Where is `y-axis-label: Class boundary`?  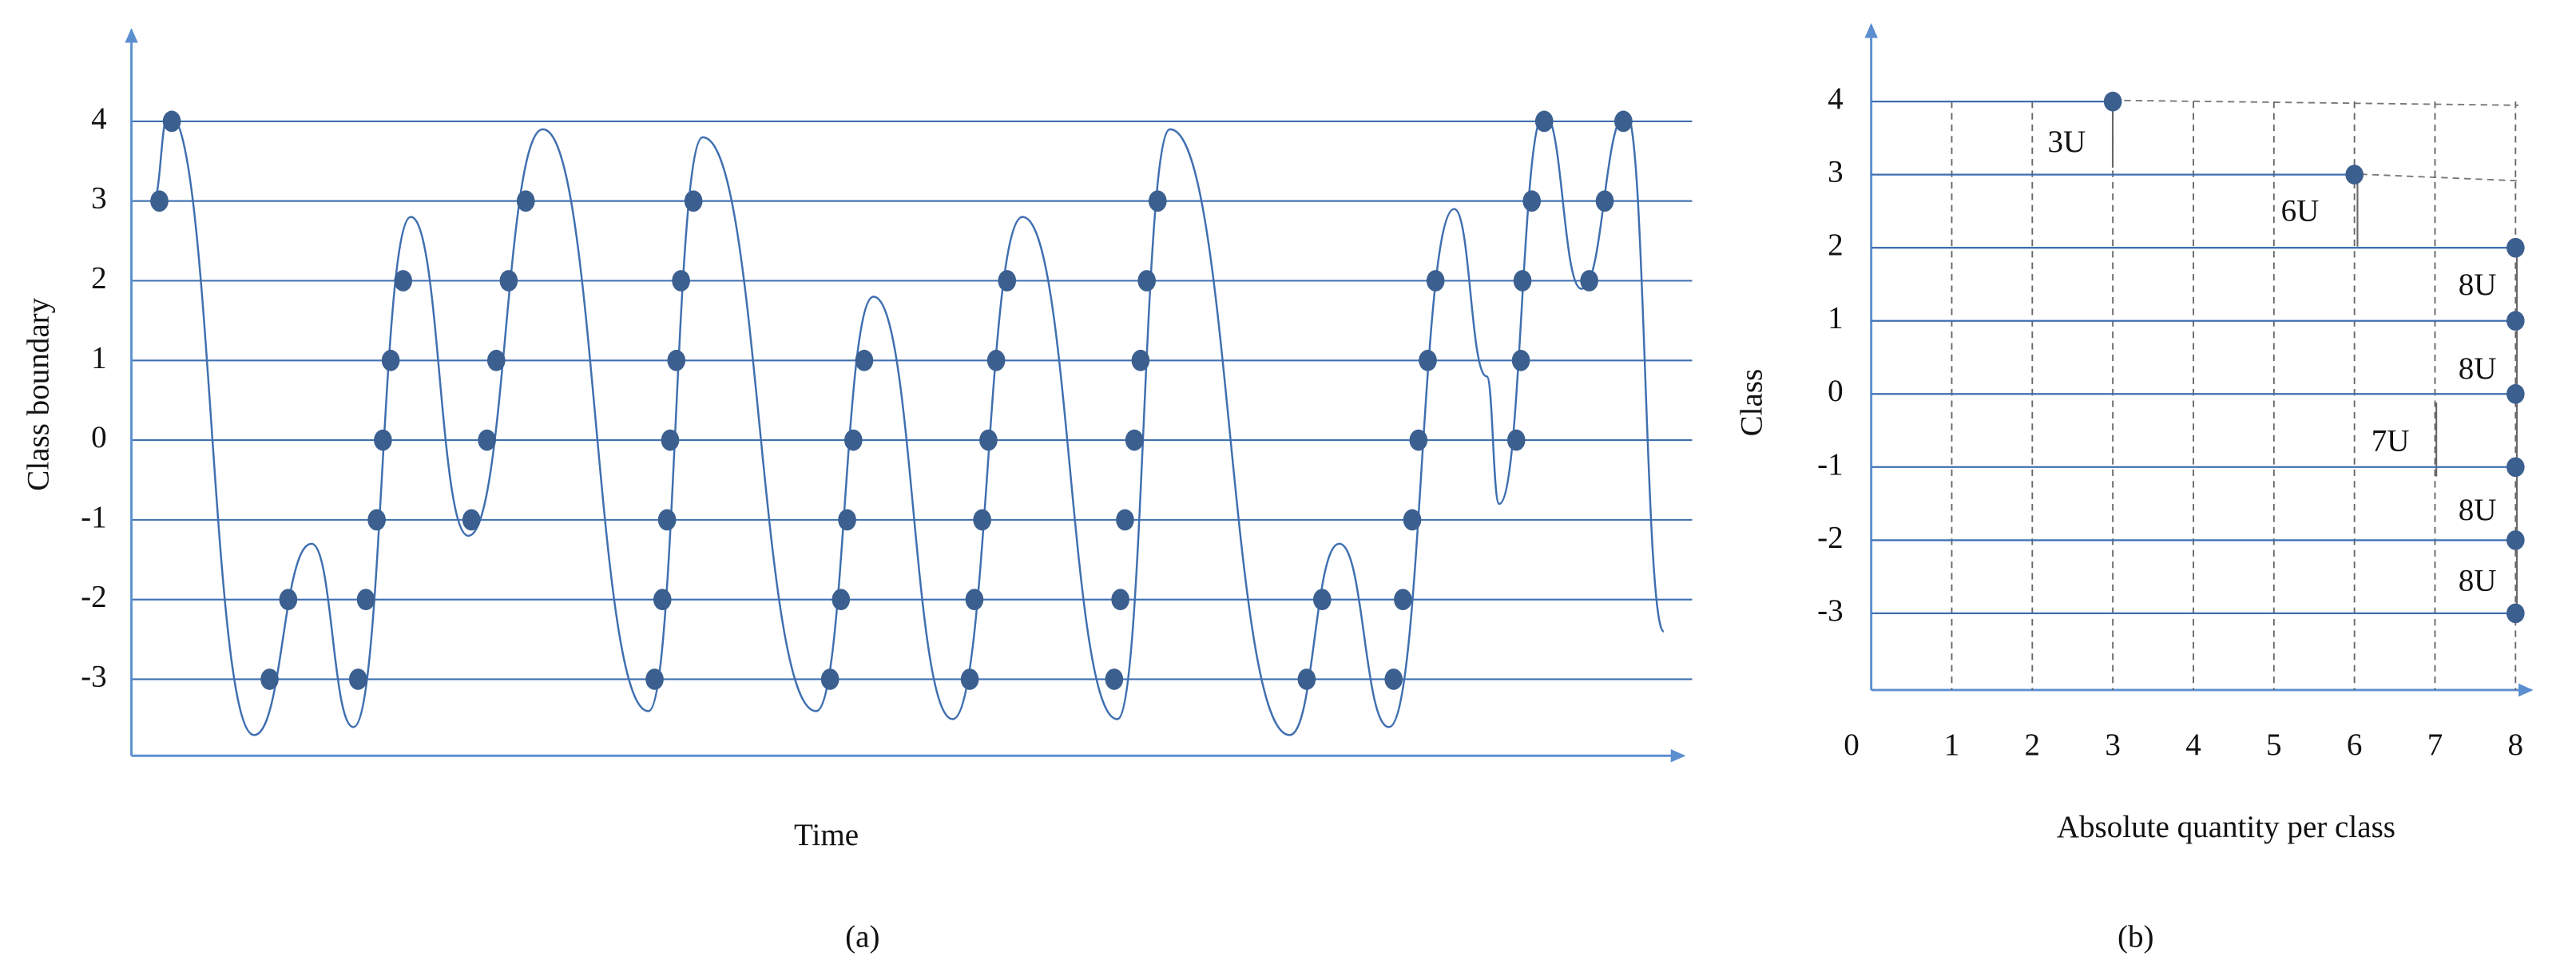
y-axis-label: Class boundary is located at coordinates (38, 393).